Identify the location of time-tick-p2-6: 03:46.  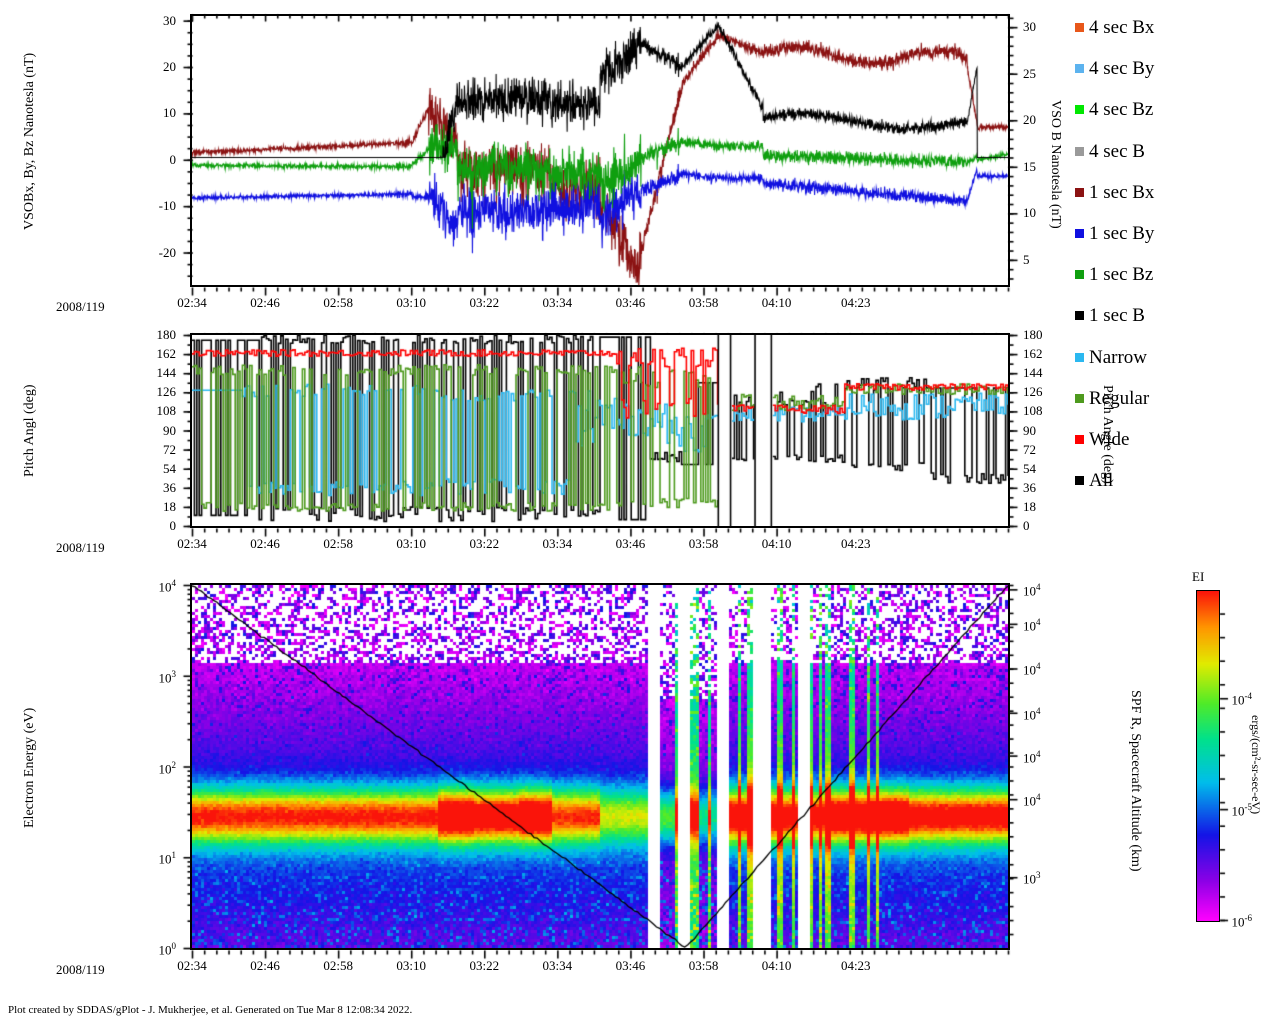
(630, 543).